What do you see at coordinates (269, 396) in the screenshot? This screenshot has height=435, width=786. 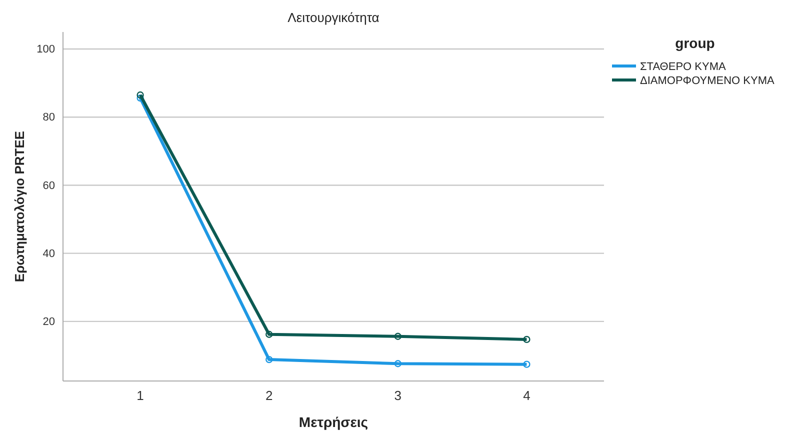 I see `x-tick-label: 2` at bounding box center [269, 396].